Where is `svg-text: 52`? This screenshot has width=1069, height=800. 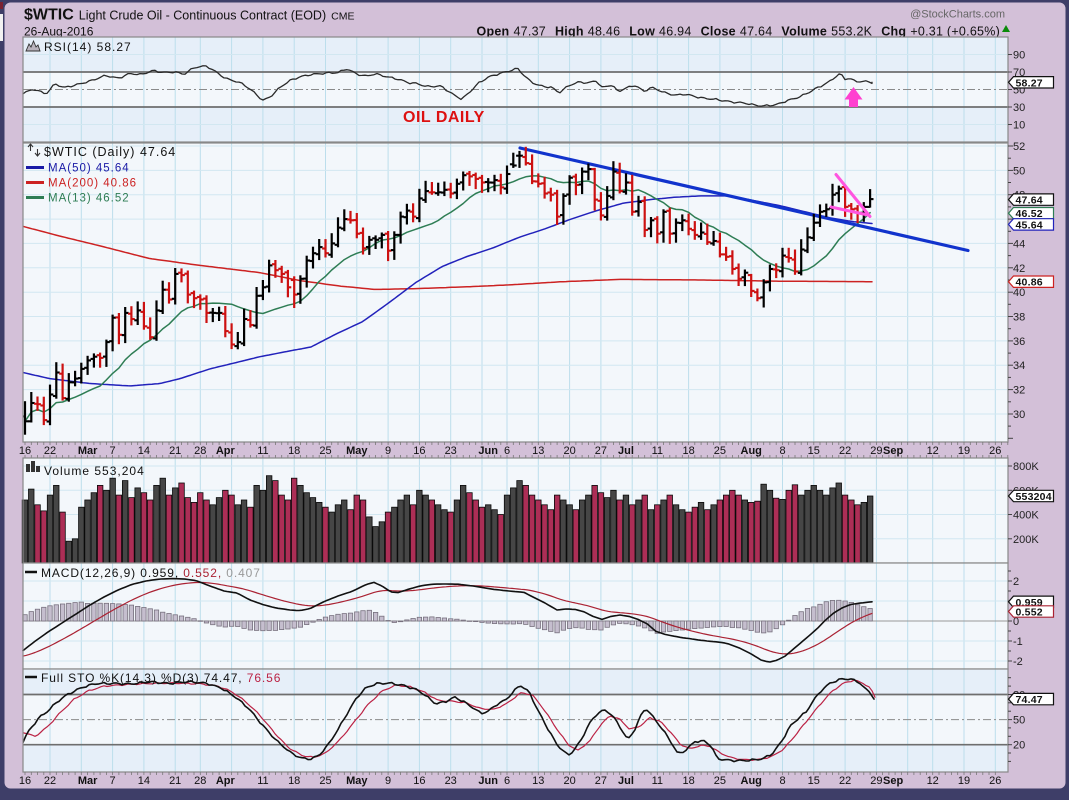
svg-text: 52 is located at coordinates (1019, 147).